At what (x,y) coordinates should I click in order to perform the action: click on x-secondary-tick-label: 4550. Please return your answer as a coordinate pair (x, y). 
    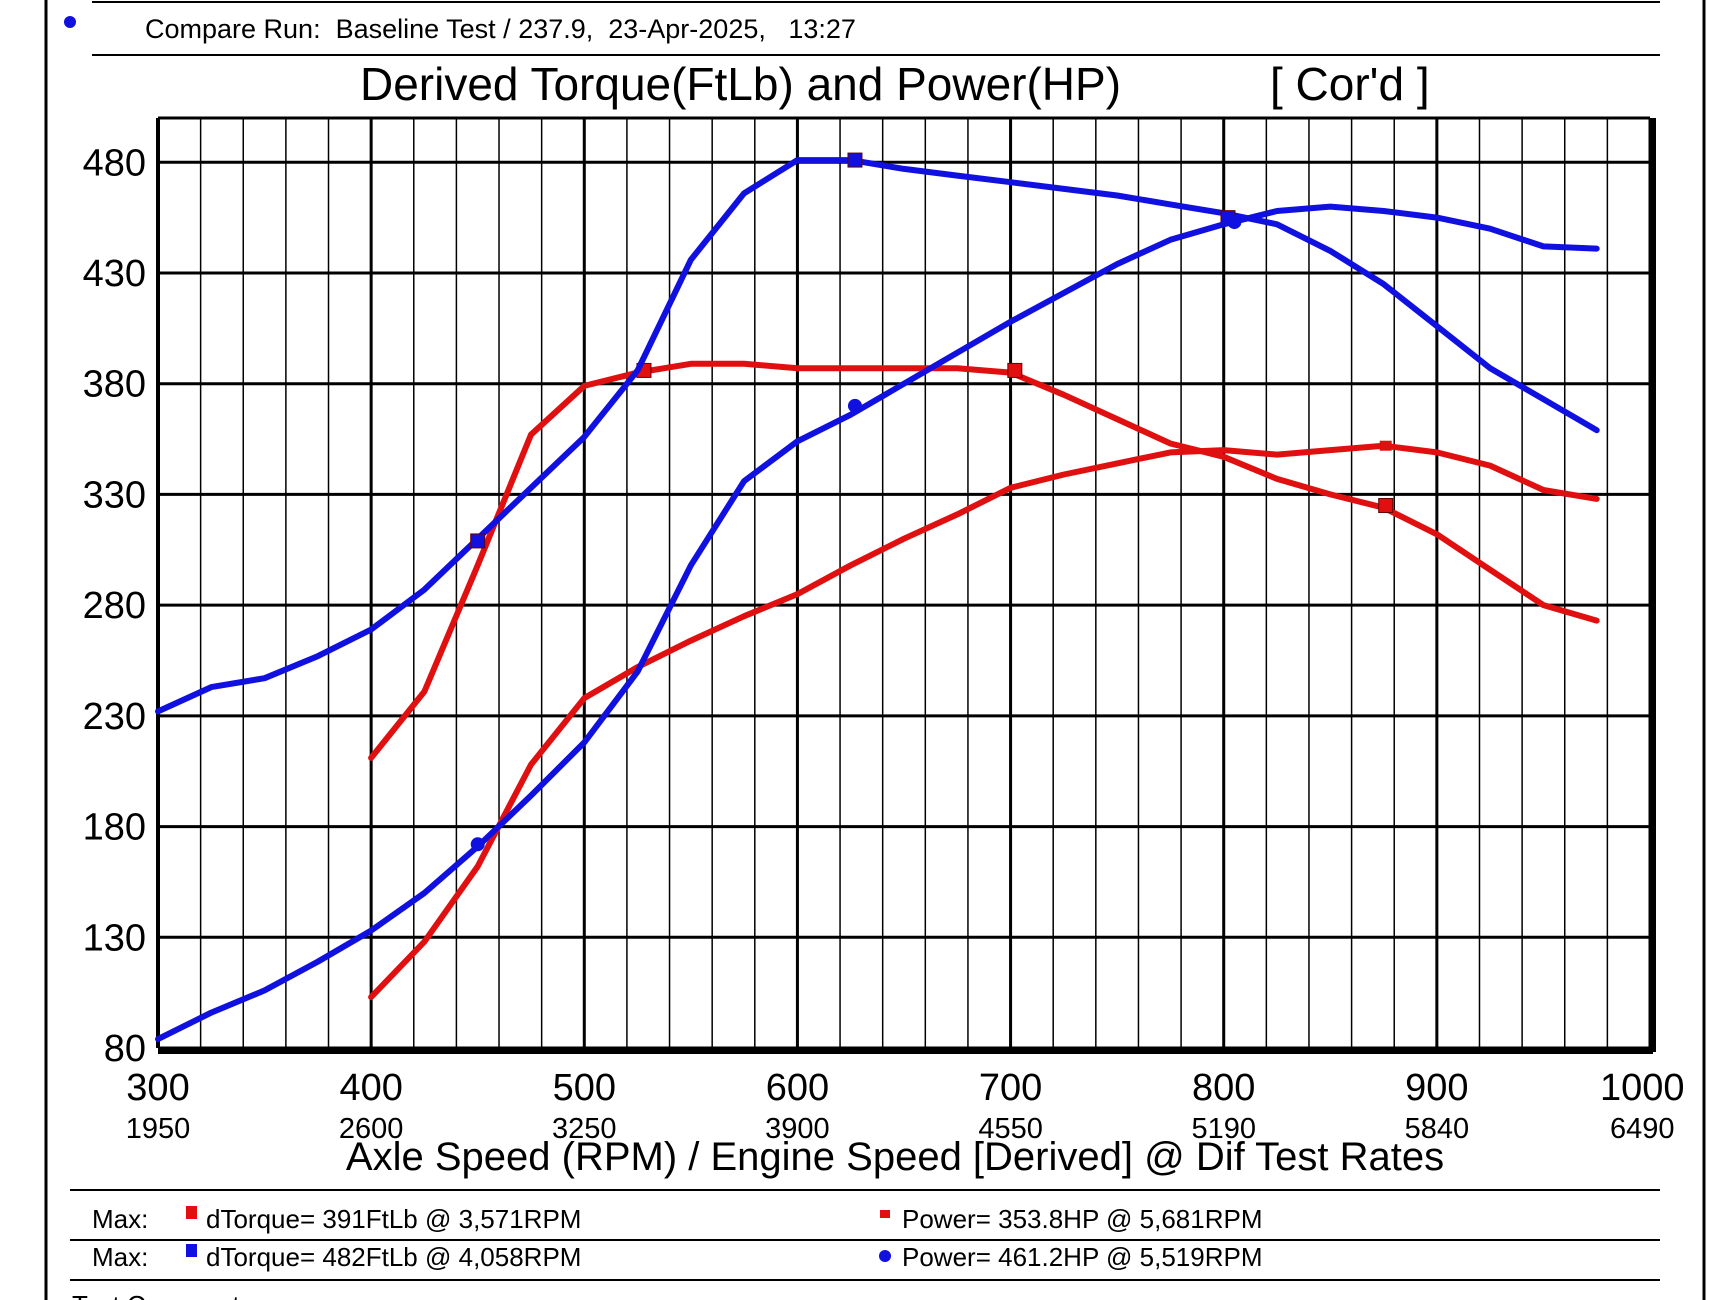
    Looking at the image, I should click on (1010, 1129).